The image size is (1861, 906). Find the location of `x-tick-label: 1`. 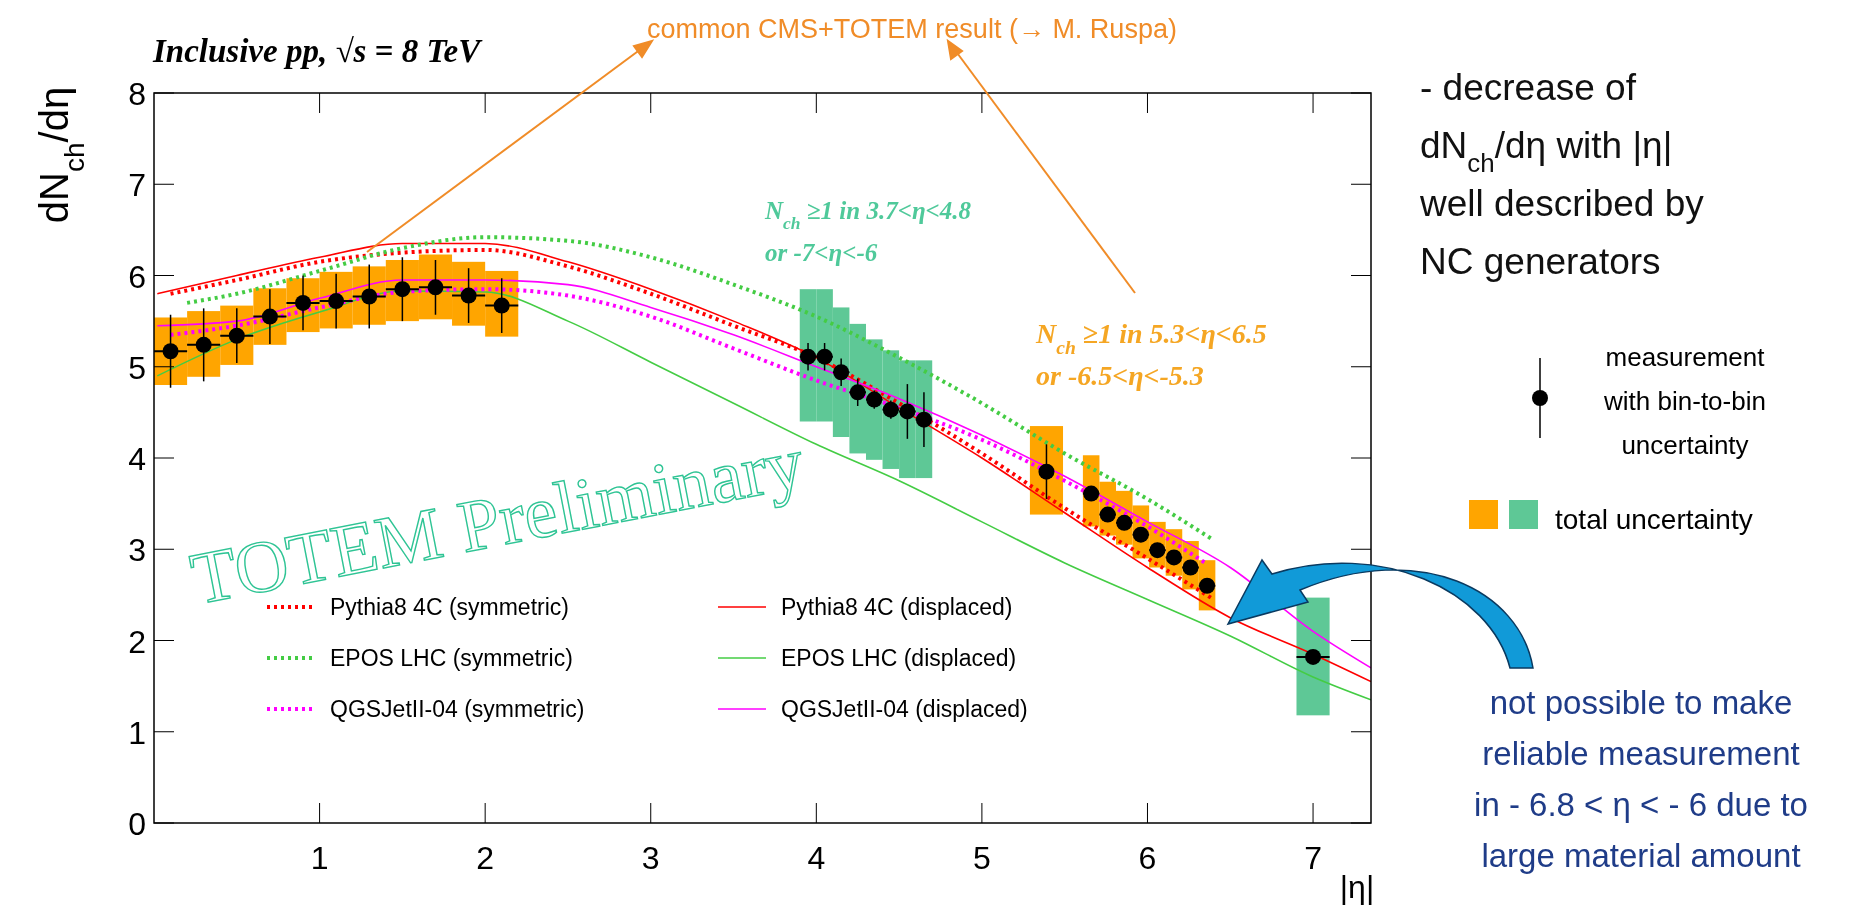

x-tick-label: 1 is located at coordinates (319, 858).